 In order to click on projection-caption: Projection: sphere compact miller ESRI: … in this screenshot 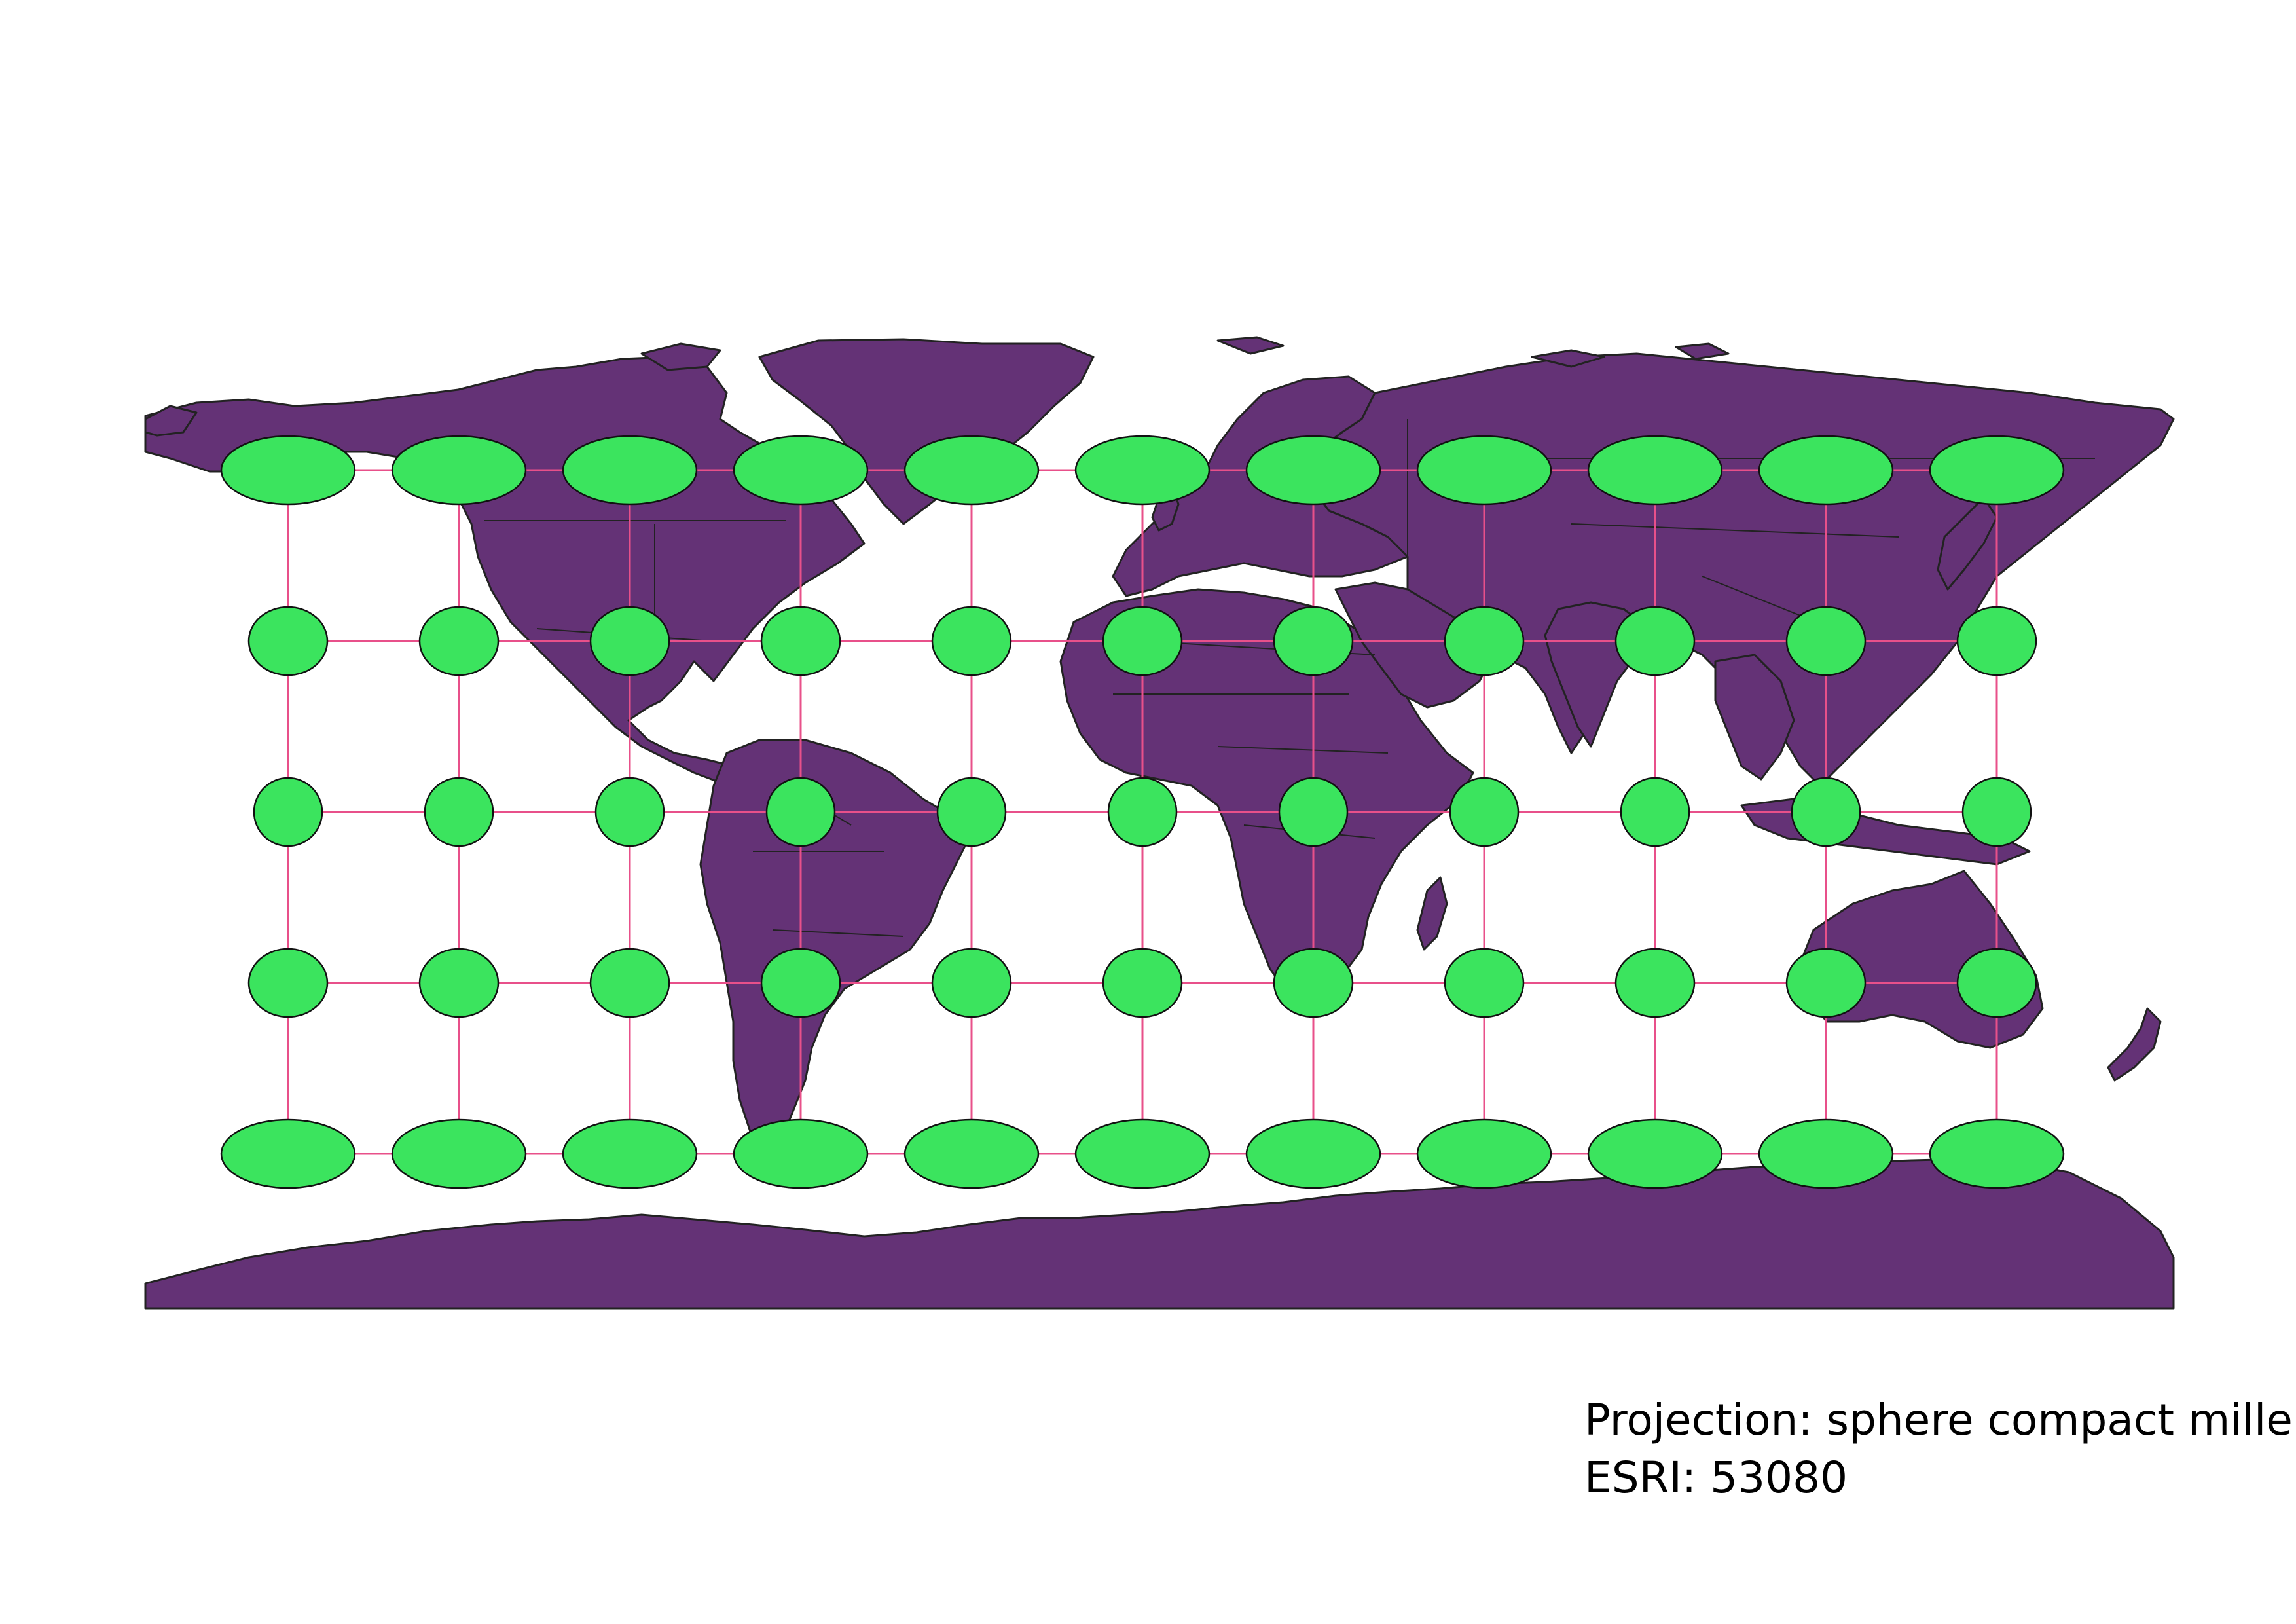, I will do `click(1940, 1449)`.